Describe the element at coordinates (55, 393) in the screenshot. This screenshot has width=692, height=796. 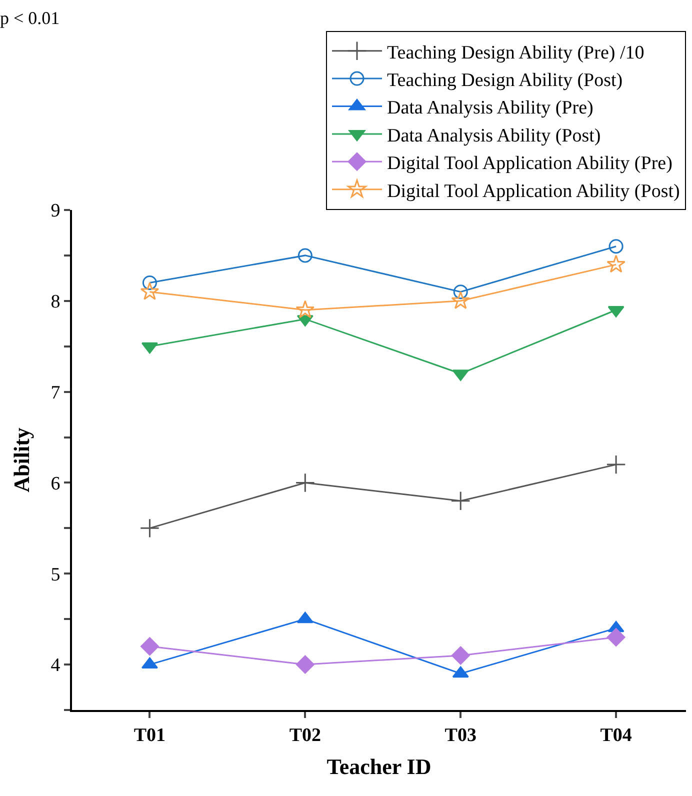
I see `y-tick-label: 7` at that location.